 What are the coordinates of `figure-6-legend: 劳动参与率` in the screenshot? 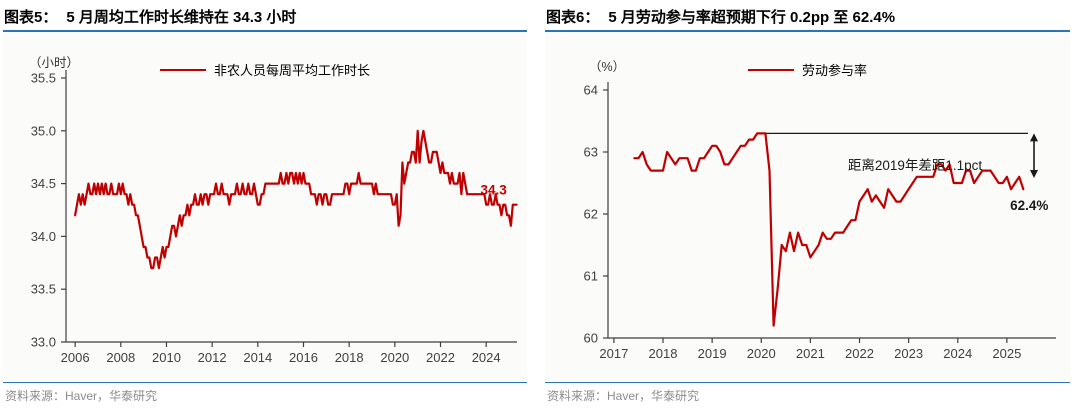 It's located at (807, 69).